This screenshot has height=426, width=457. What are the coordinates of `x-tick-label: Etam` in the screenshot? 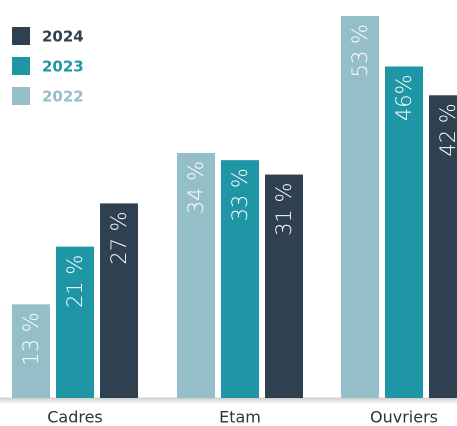 It's located at (240, 417).